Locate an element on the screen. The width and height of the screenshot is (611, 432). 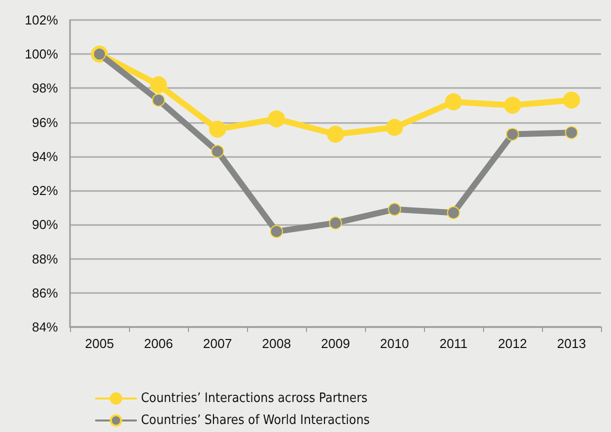
x-tick-label: 2010 is located at coordinates (394, 343).